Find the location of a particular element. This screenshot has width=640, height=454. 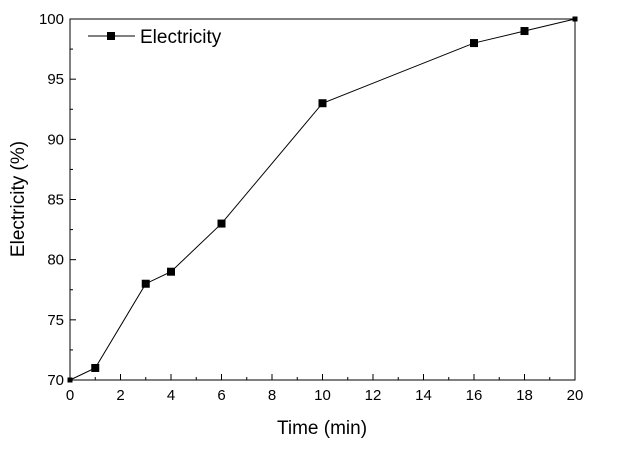

y-axis-title: Electricity (%) is located at coordinates (18, 199).